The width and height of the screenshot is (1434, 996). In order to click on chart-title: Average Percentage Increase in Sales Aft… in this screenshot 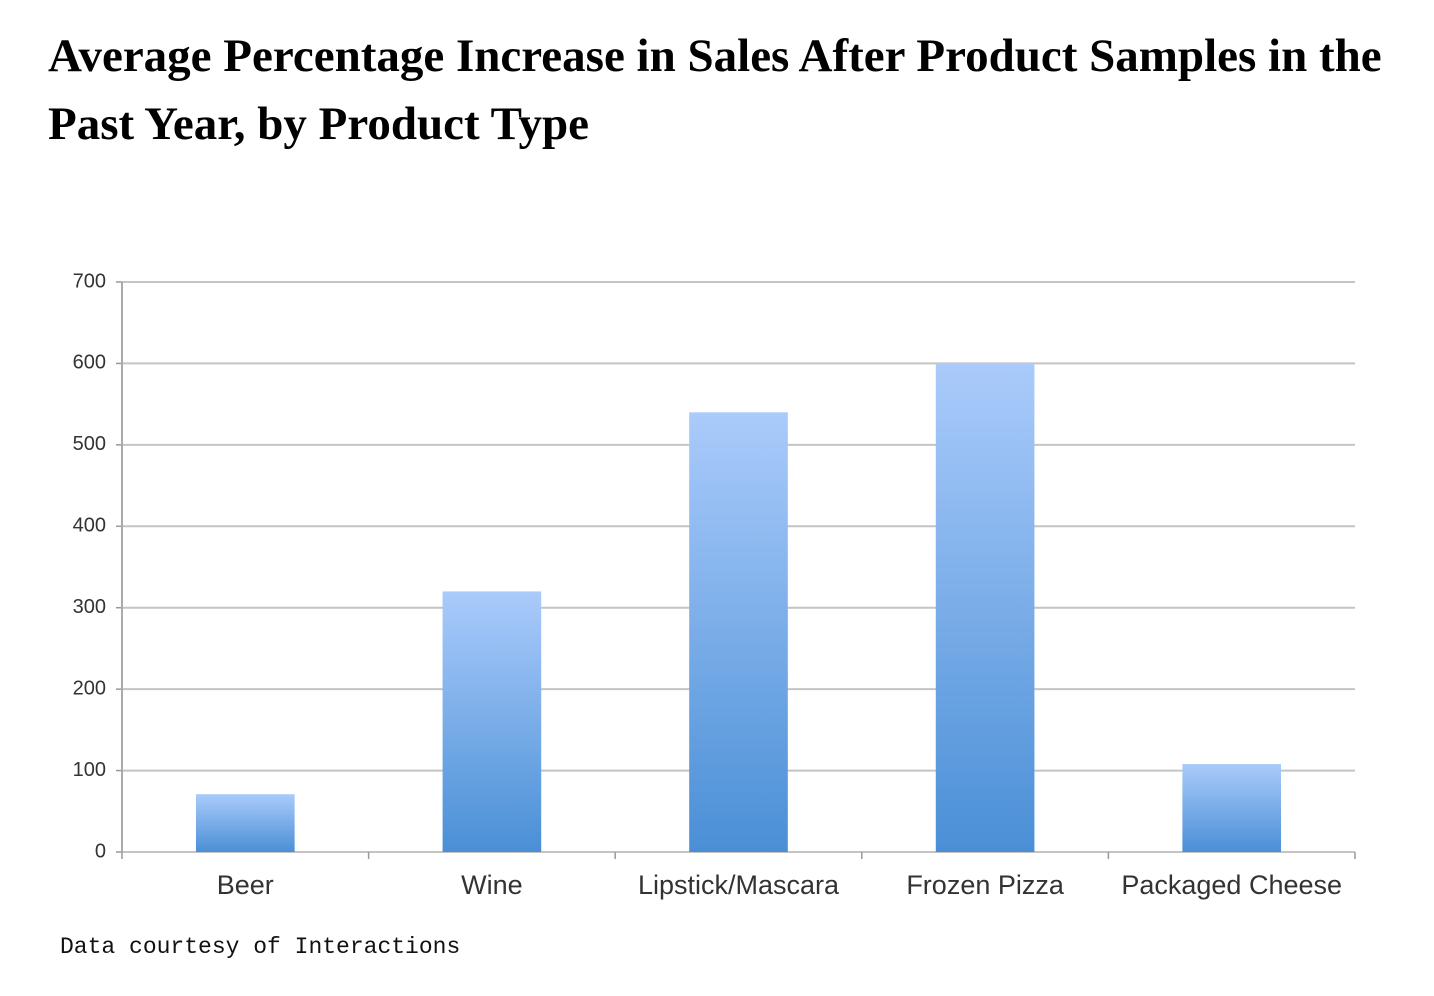, I will do `click(715, 90)`.